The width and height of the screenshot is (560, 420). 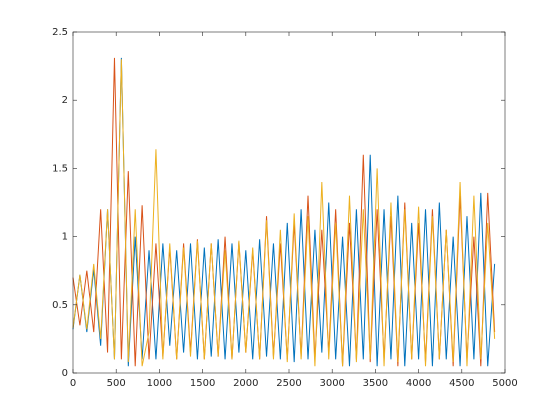 I want to click on x-tick-label: 2000, so click(x=245, y=383).